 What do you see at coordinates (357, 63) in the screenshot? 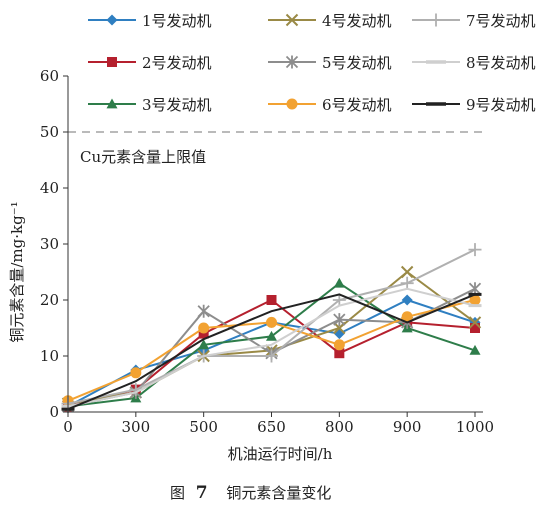
I see `legend-label: 5号发动机` at bounding box center [357, 63].